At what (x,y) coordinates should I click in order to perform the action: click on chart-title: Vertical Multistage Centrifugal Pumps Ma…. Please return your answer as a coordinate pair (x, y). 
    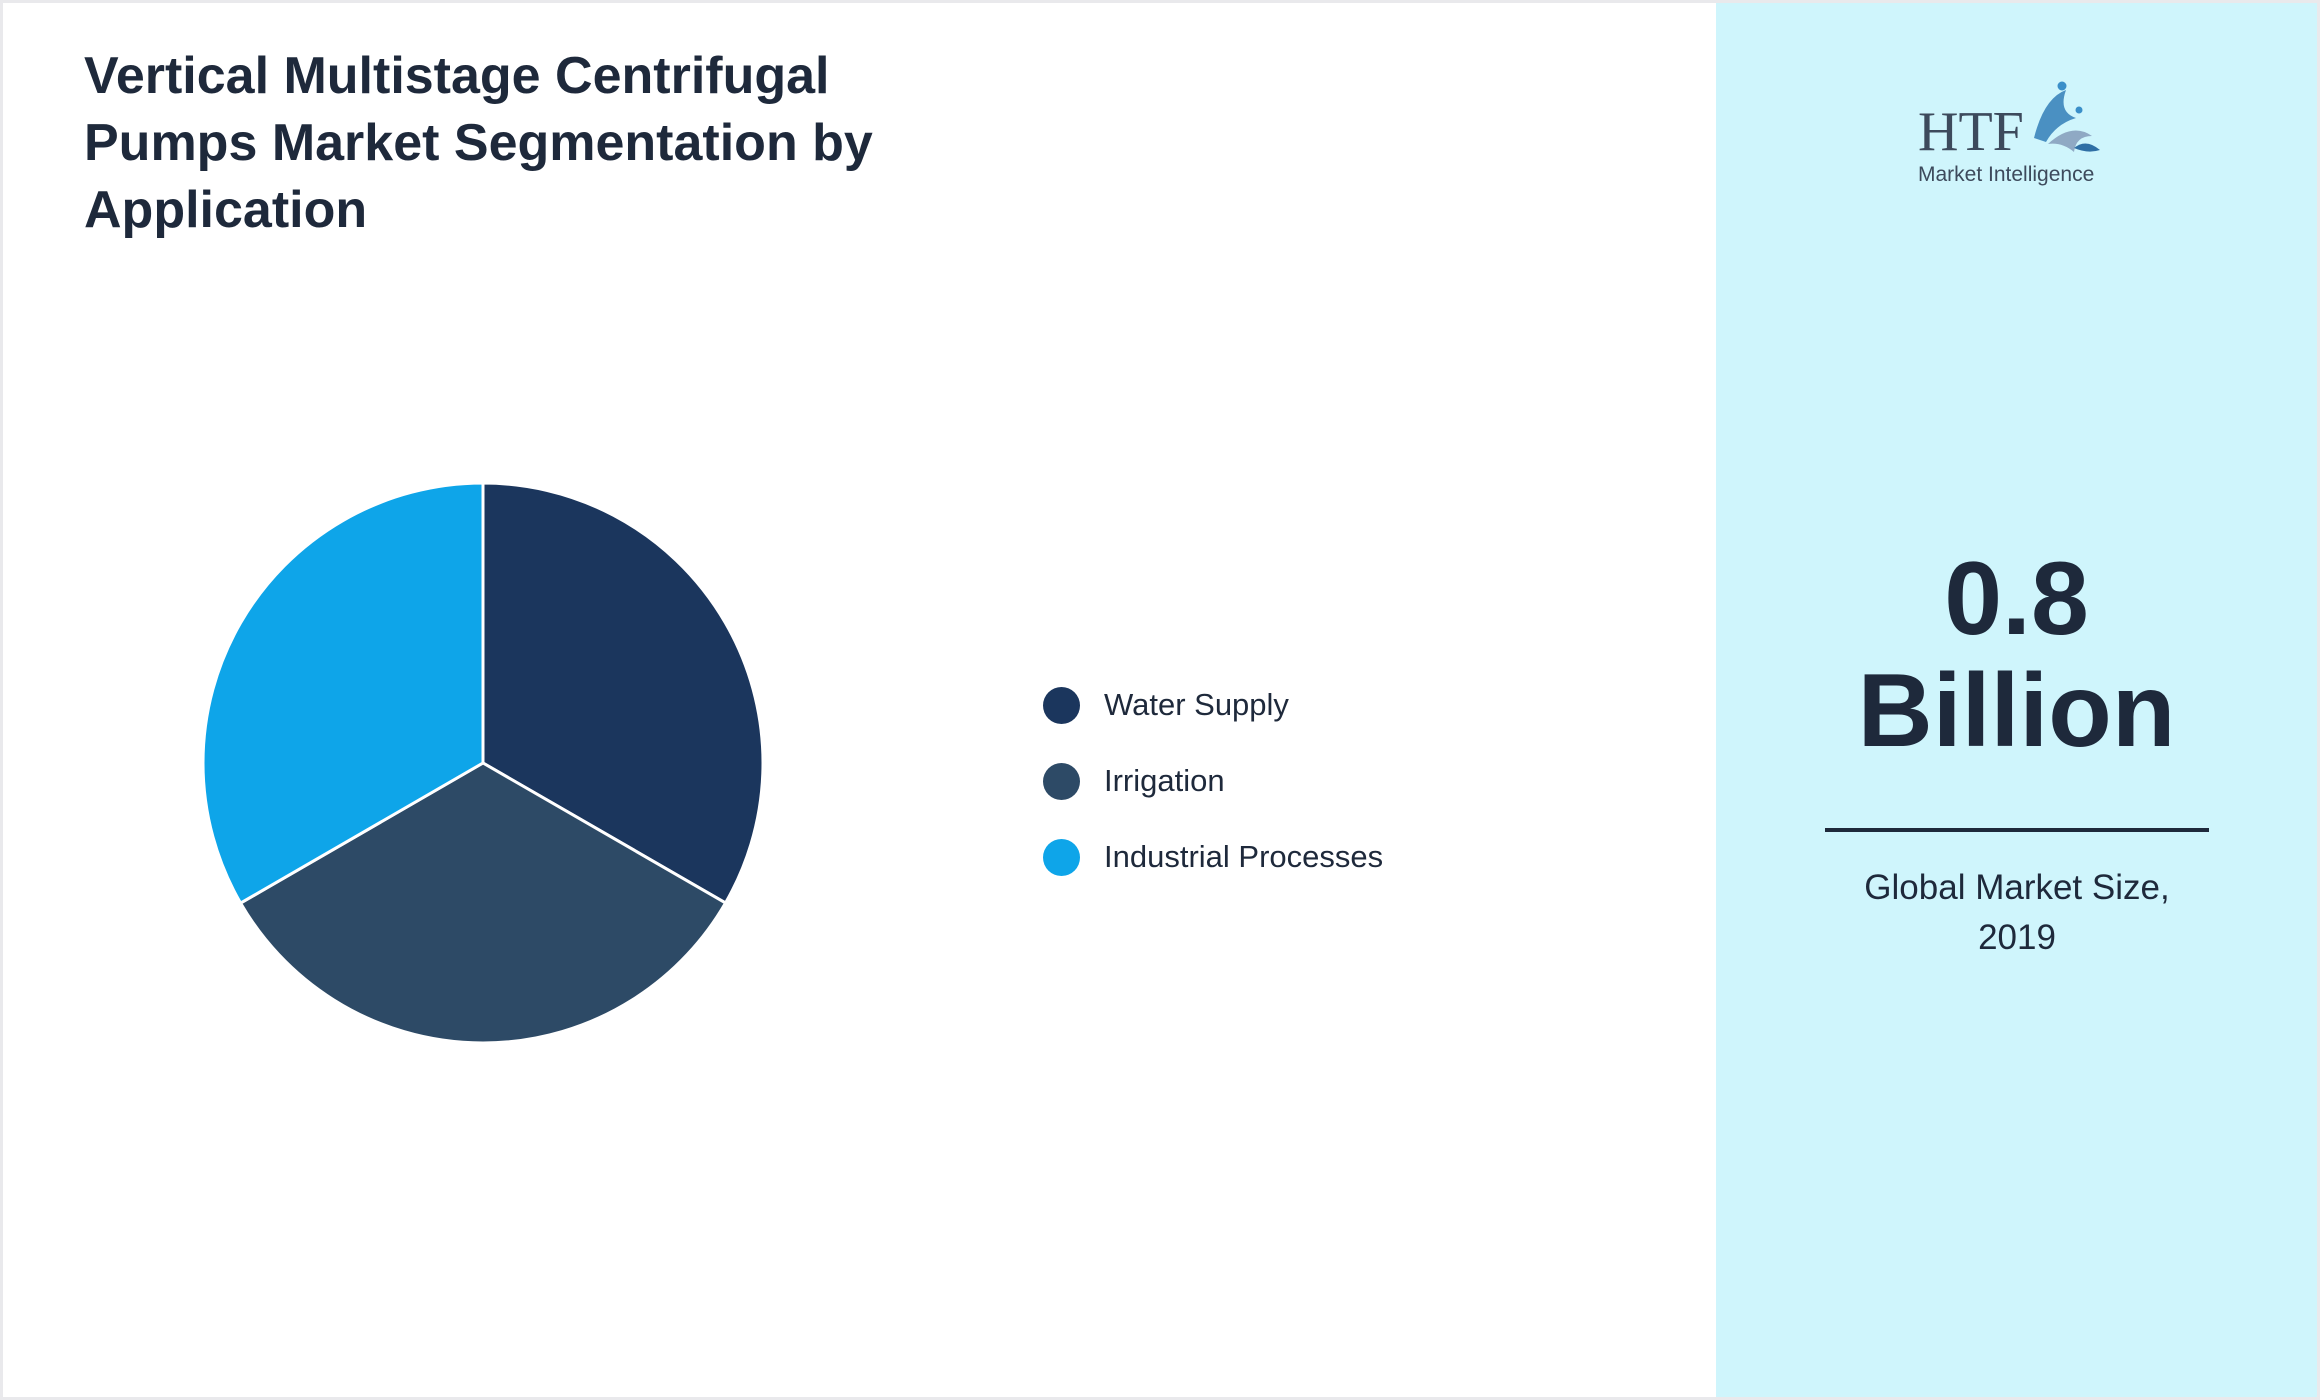
    Looking at the image, I should click on (478, 143).